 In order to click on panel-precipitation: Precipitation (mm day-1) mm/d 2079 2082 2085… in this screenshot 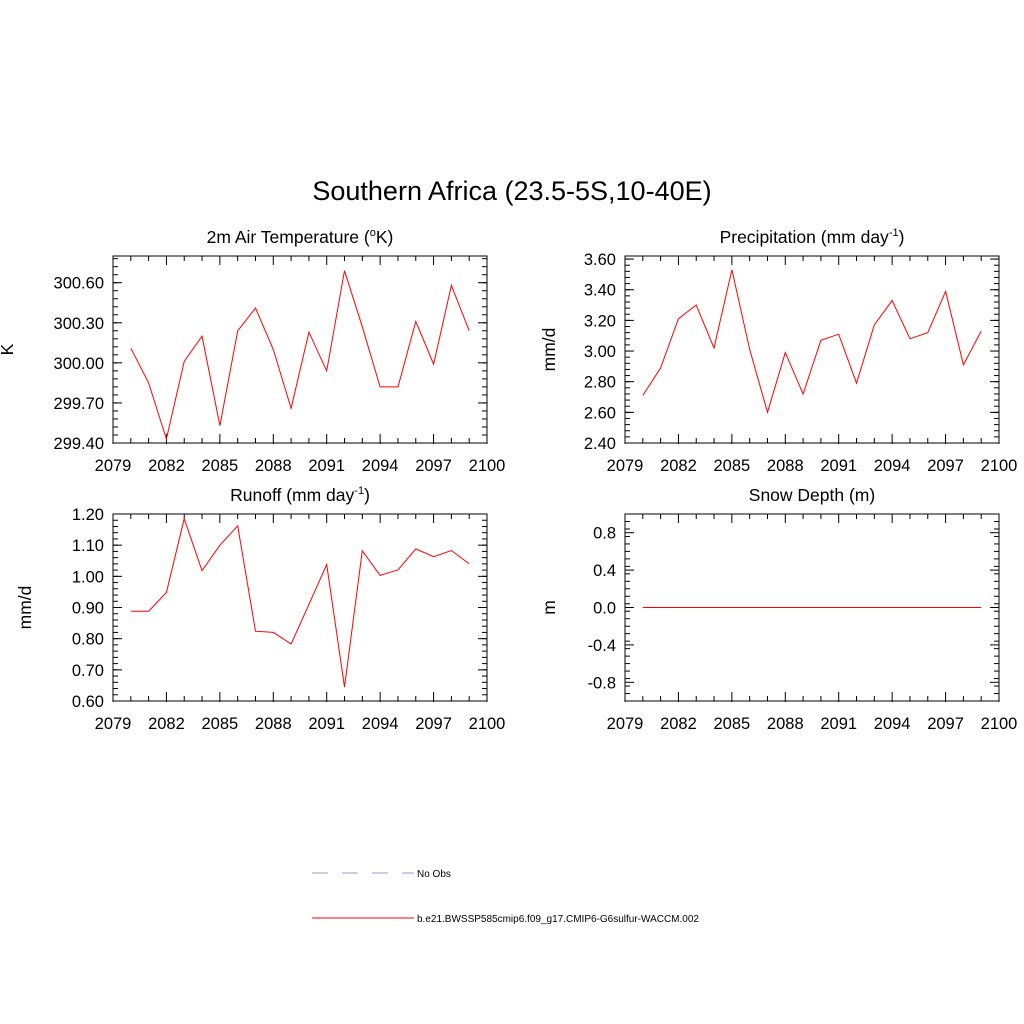, I will do `click(778, 351)`.